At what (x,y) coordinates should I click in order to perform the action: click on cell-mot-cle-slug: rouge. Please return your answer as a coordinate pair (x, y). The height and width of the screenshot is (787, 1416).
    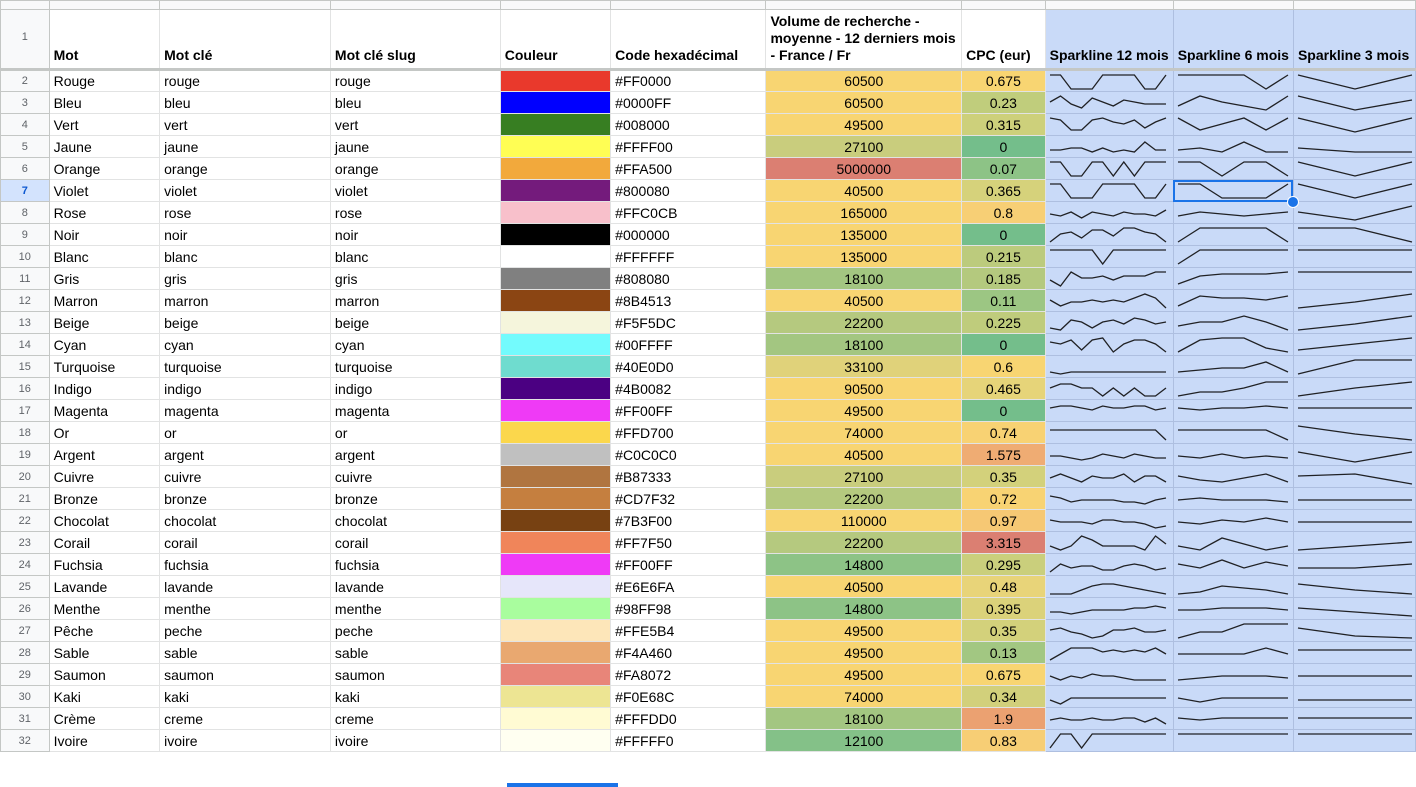
    Looking at the image, I should click on (415, 80).